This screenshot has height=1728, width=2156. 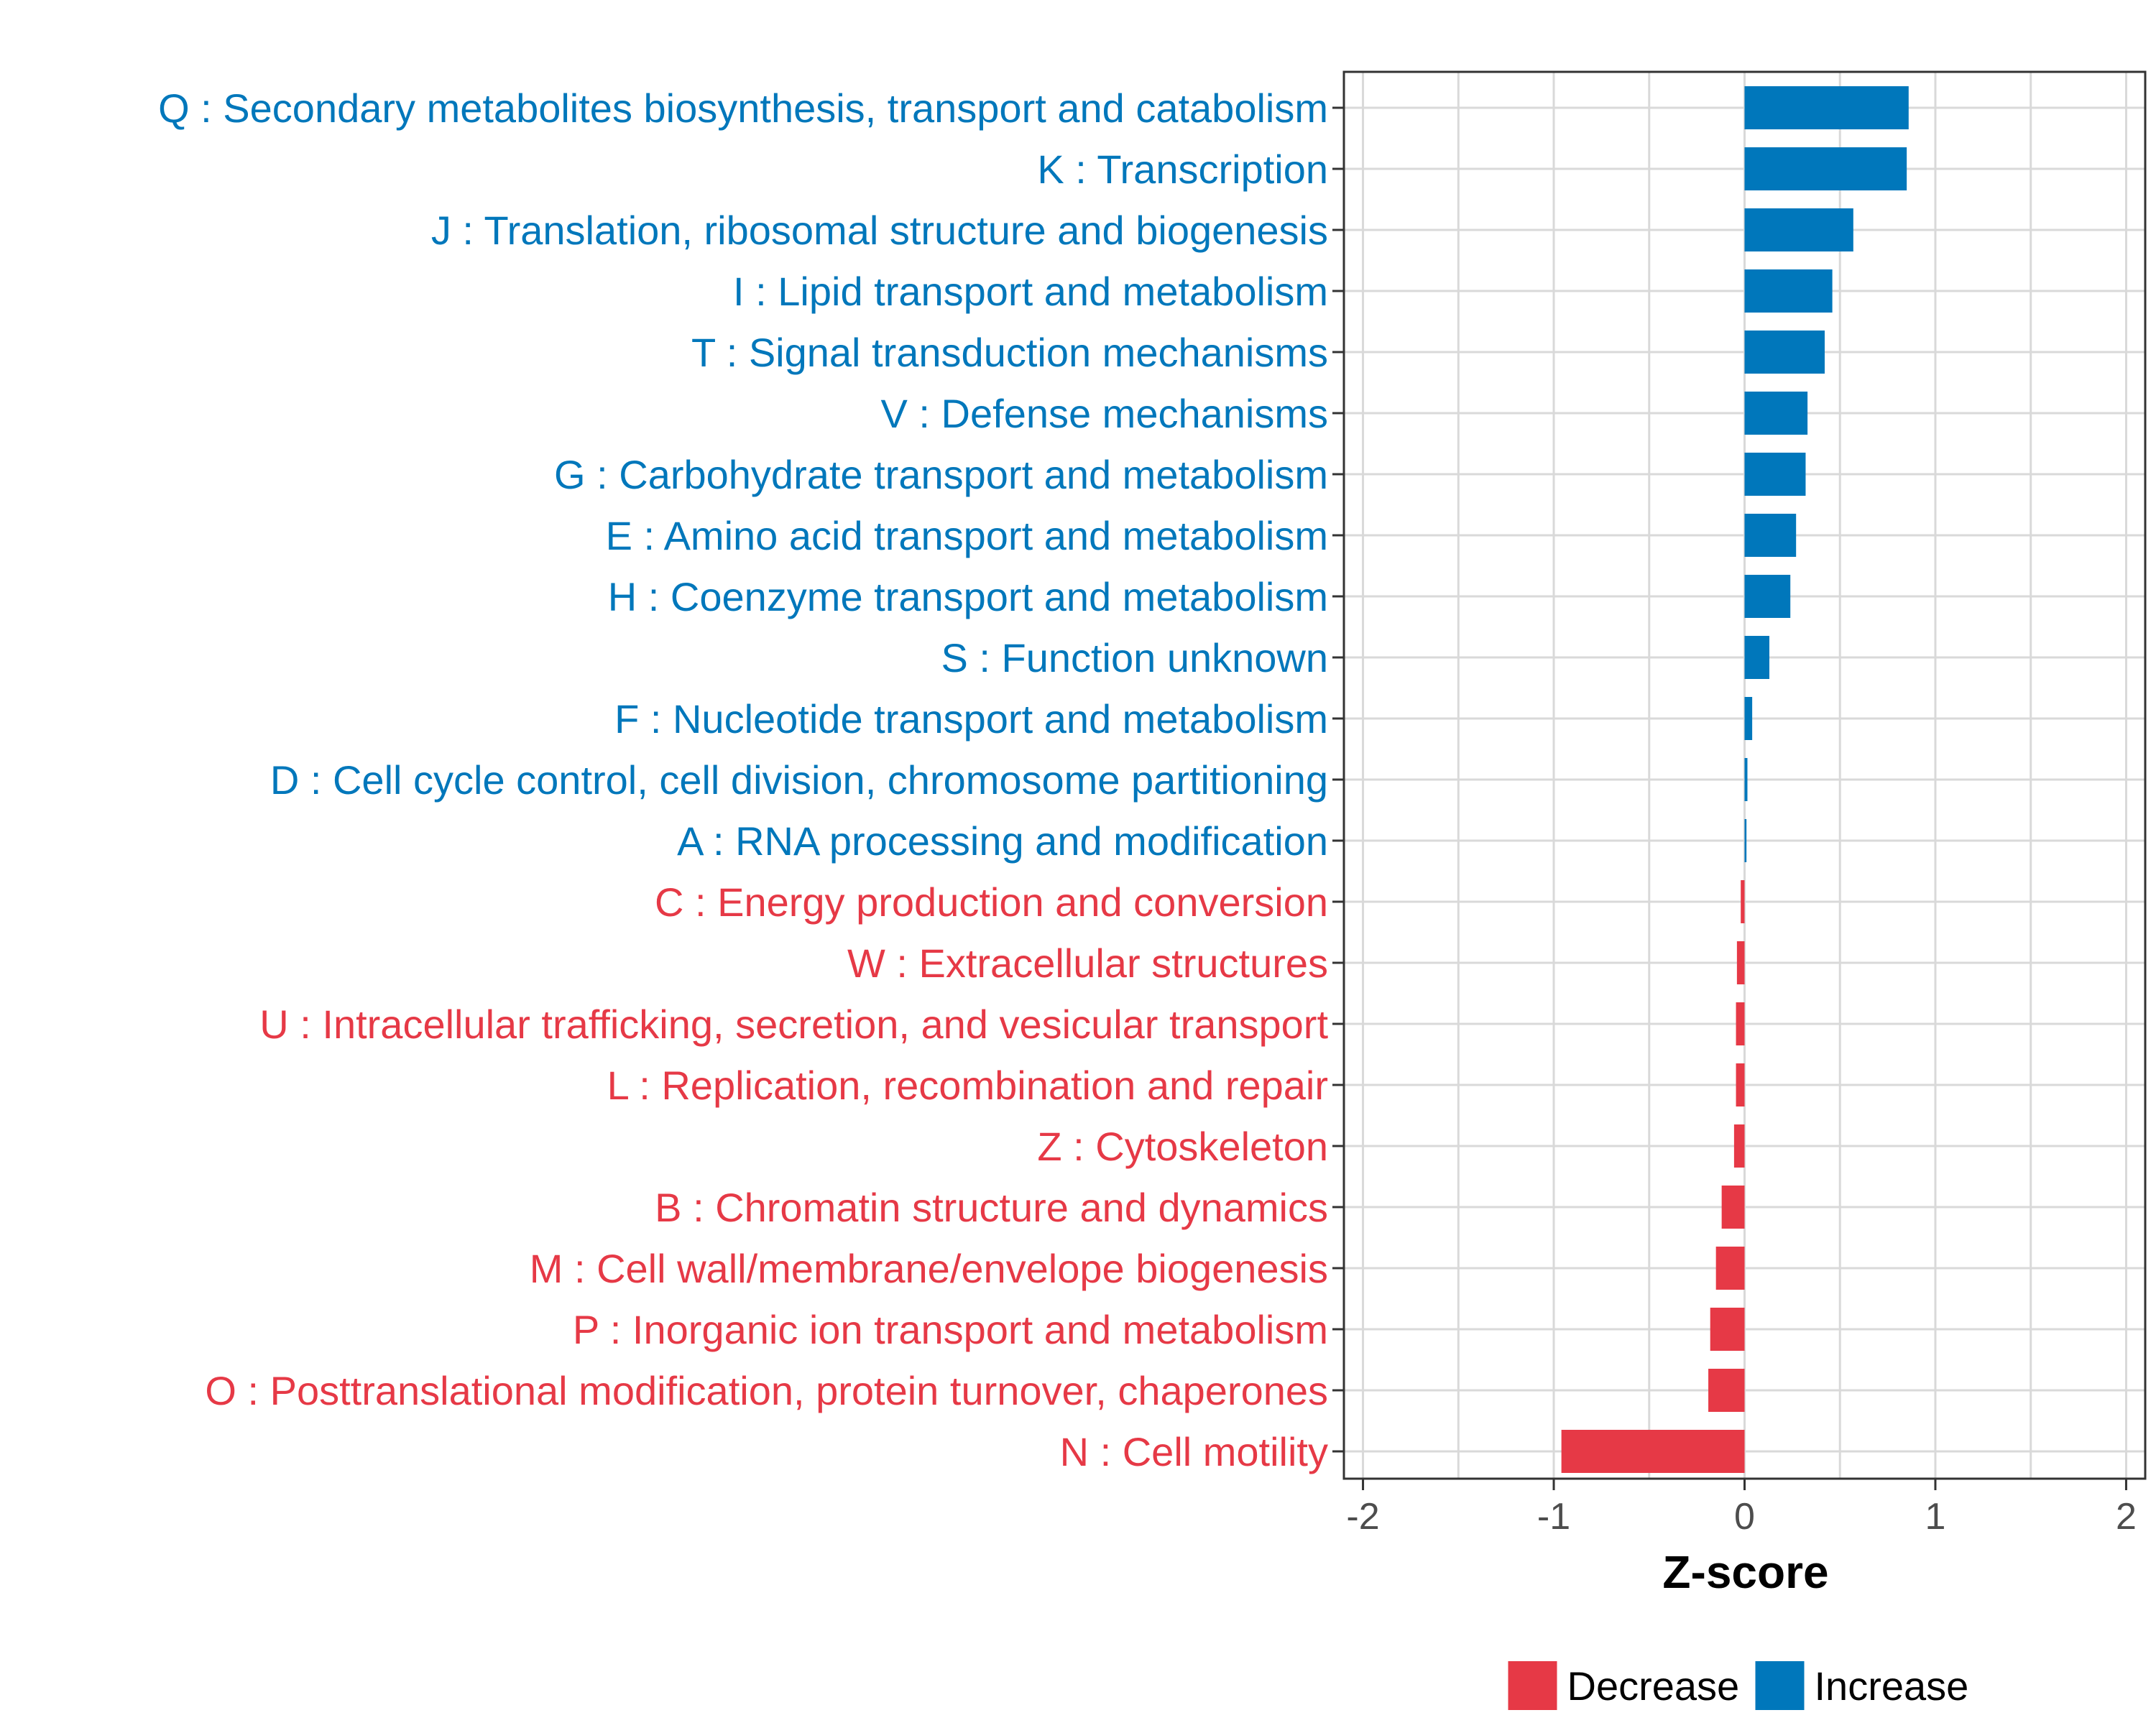 What do you see at coordinates (1727, 1330) in the screenshot?
I see `bar-p` at bounding box center [1727, 1330].